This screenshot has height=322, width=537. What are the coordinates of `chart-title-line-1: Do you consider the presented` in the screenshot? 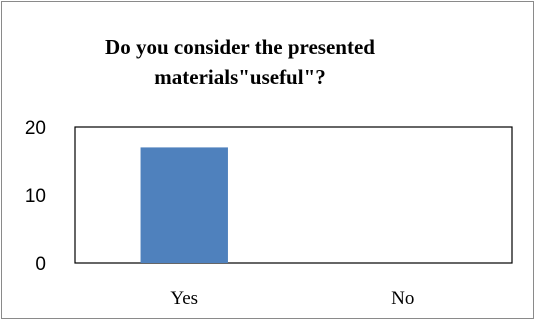 It's located at (240, 47).